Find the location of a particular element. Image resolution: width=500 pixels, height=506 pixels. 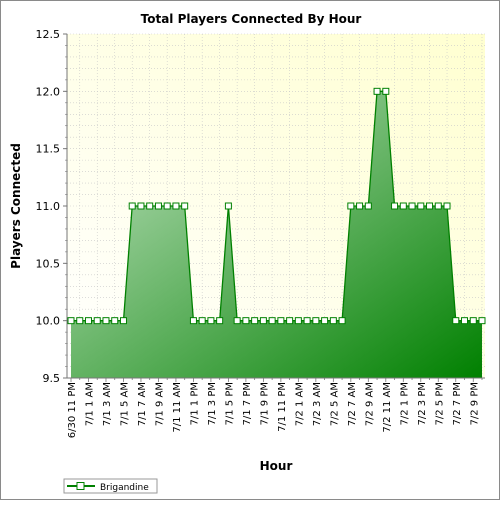

x-tick-label: 7/2 5 PM is located at coordinates (439, 403).